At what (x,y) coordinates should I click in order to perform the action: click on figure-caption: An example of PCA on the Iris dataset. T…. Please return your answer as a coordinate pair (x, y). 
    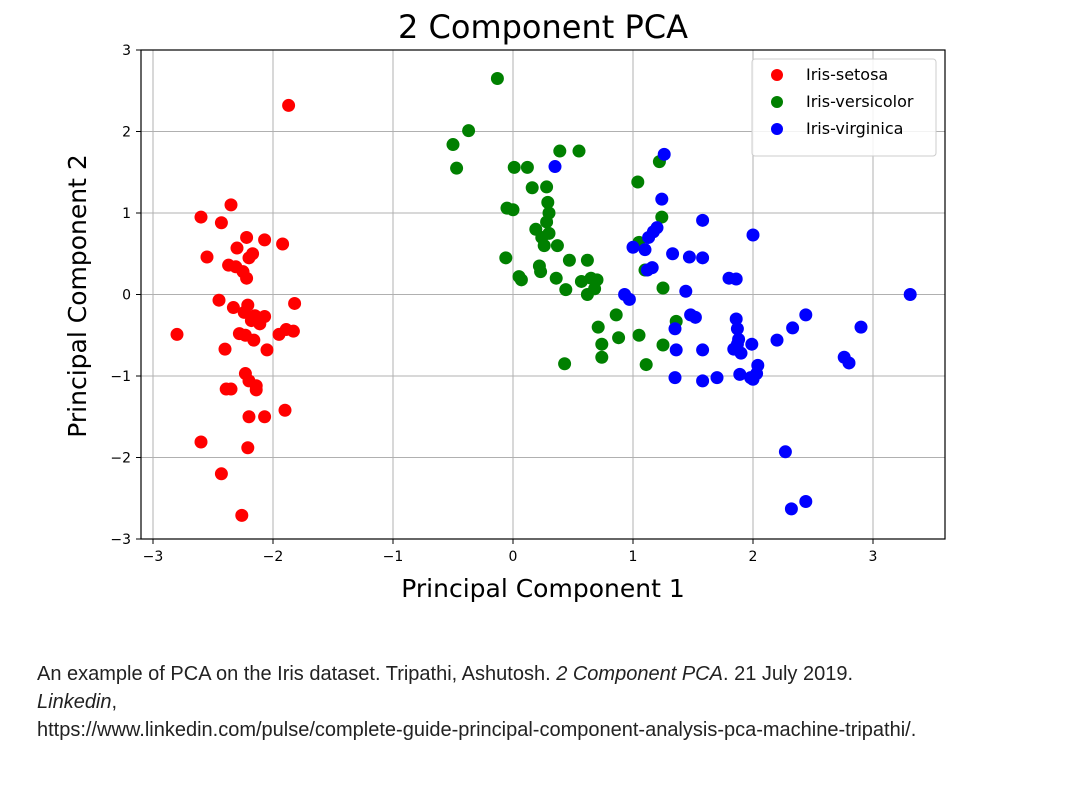
    Looking at the image, I should click on (532, 702).